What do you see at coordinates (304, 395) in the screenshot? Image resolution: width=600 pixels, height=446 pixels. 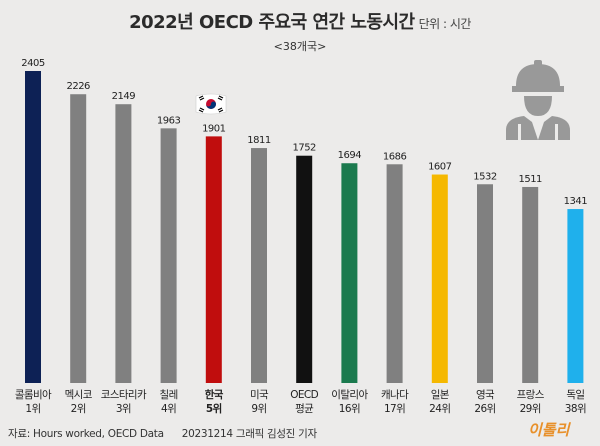 I see `category-label: OECD` at bounding box center [304, 395].